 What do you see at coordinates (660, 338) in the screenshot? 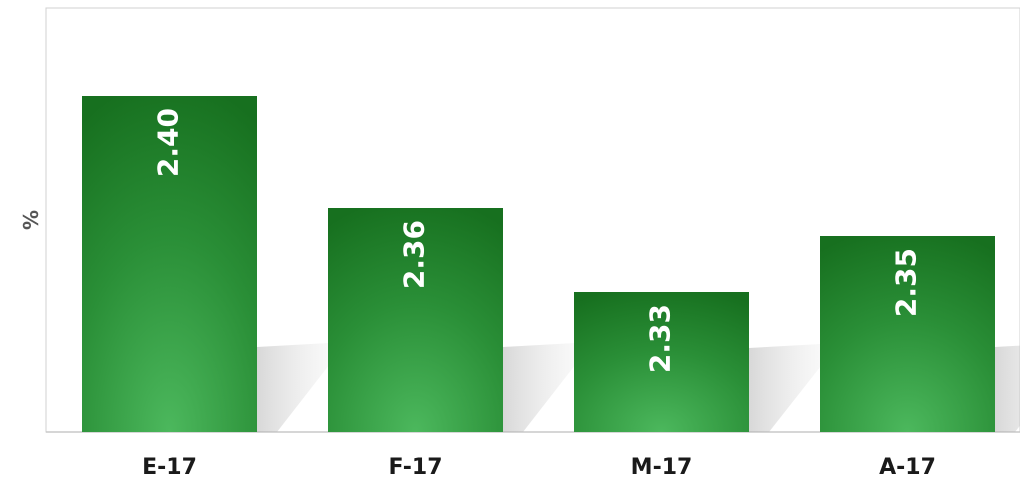
I see `value-label: 2.33` at bounding box center [660, 338].